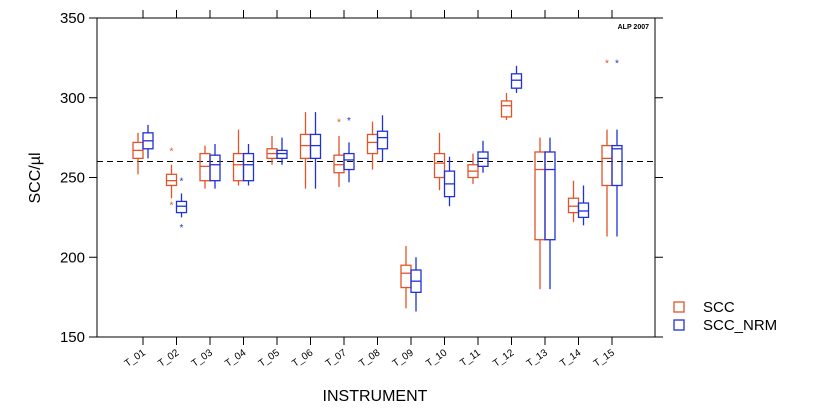 This screenshot has height=408, width=821. Describe the element at coordinates (72, 337) in the screenshot. I see `y-tick-label: 150` at that location.